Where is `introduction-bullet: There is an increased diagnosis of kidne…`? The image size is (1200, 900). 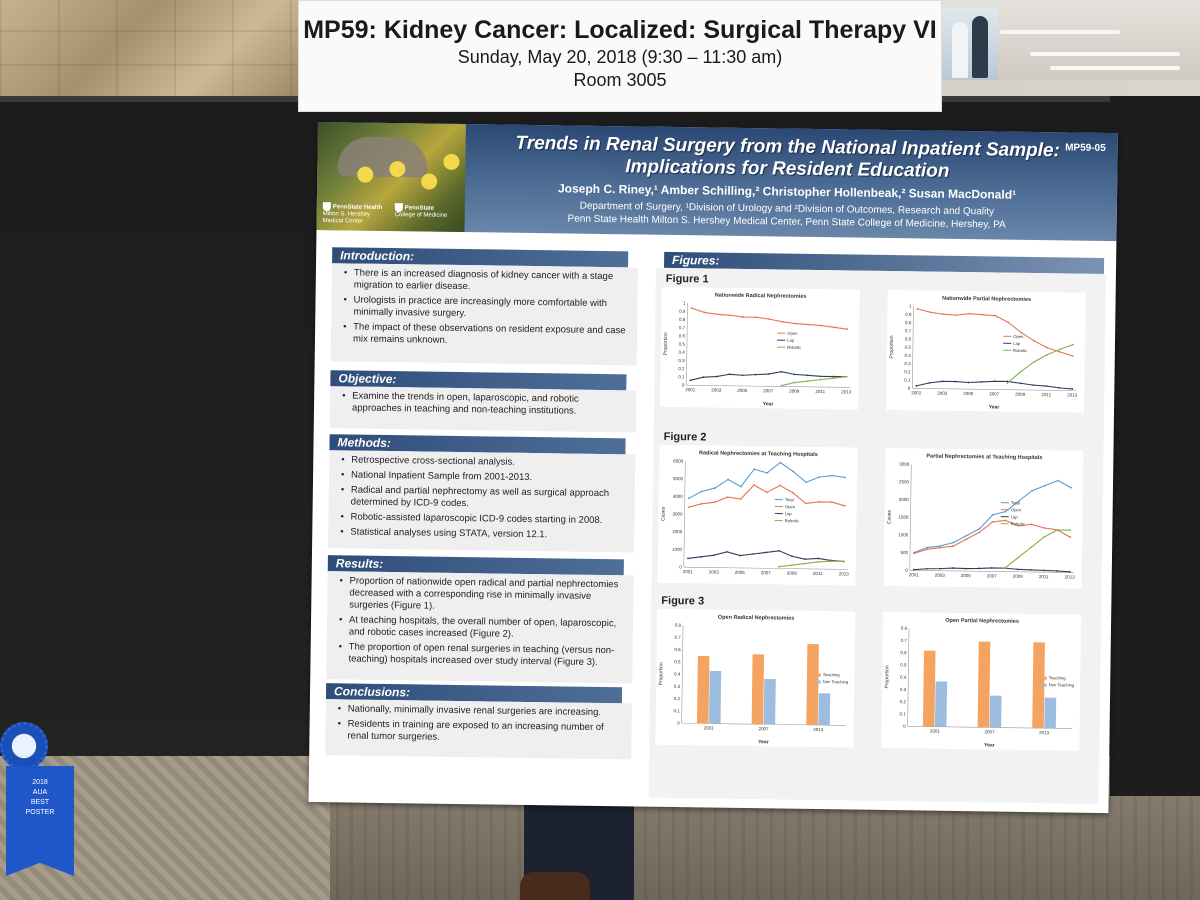 introduction-bullet: There is an increased diagnosis of kidne… is located at coordinates (487, 281).